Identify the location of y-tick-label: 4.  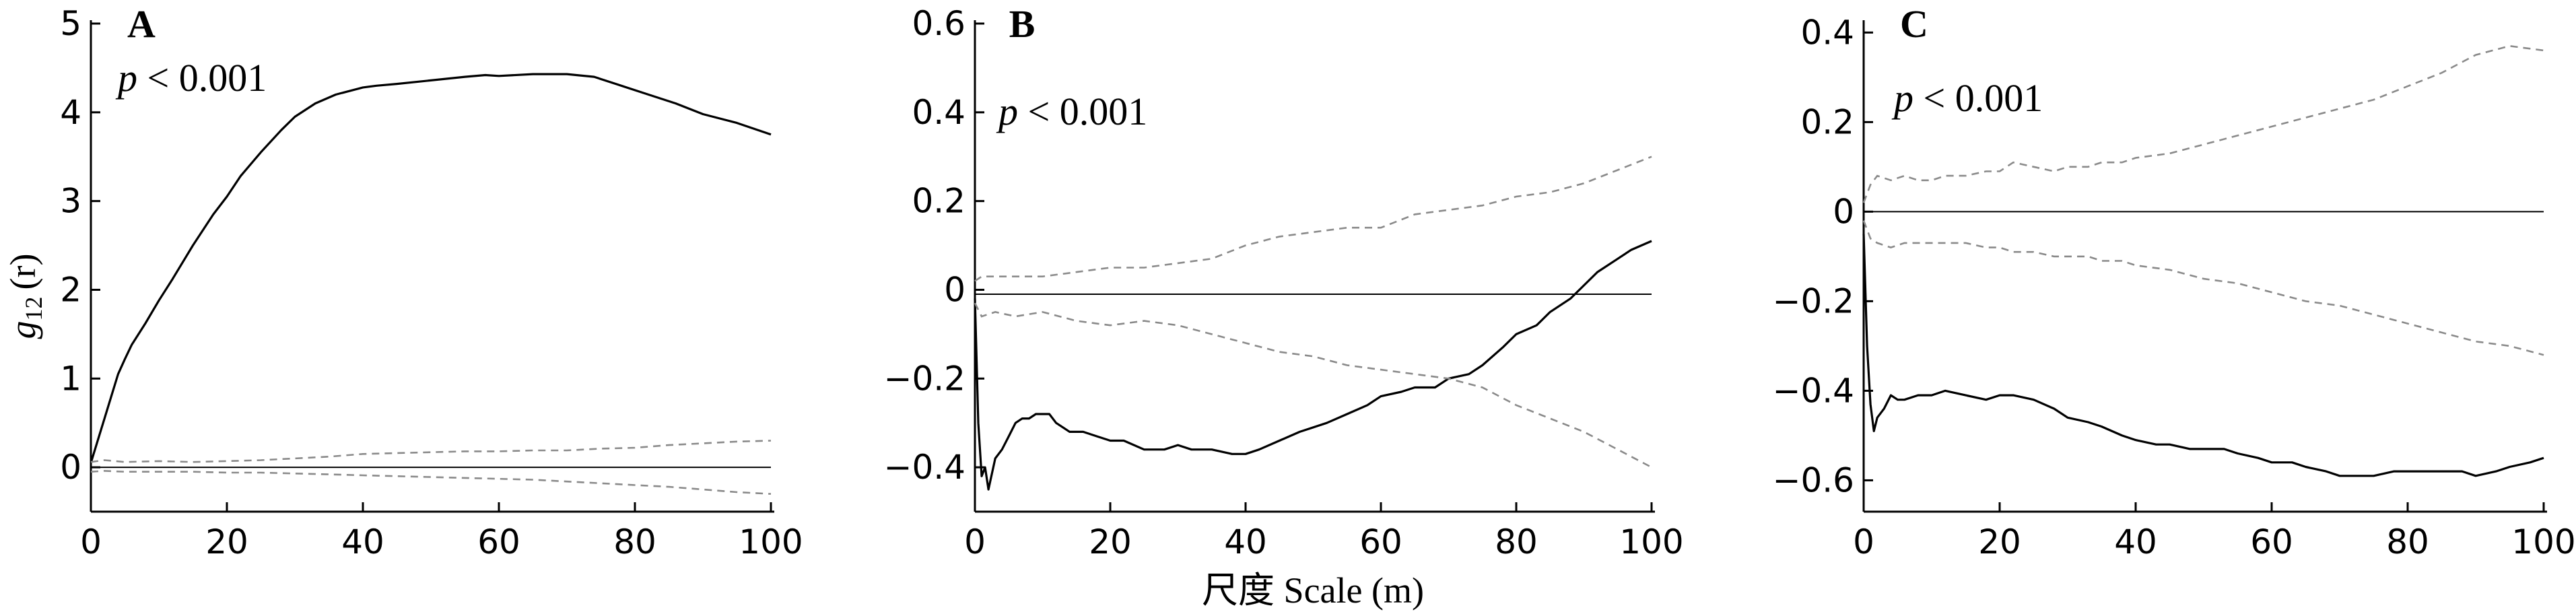
(71, 113).